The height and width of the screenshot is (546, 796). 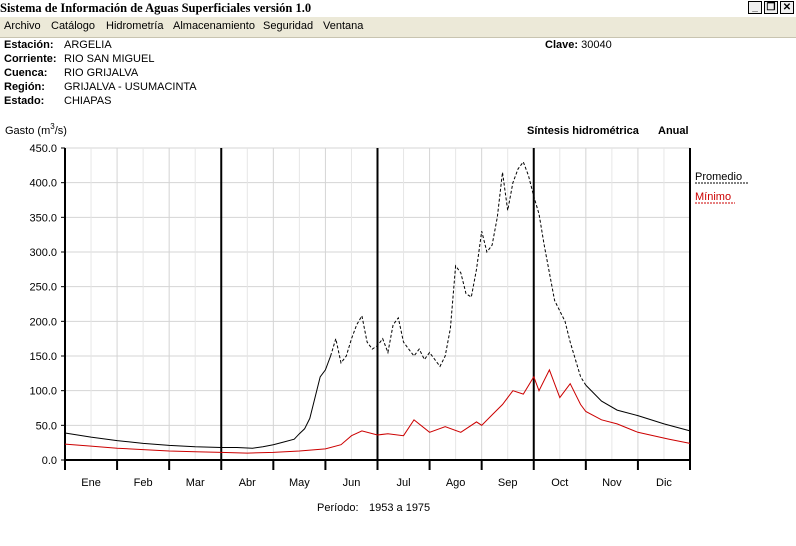 I want to click on clave-label: Clave:, so click(x=562, y=45).